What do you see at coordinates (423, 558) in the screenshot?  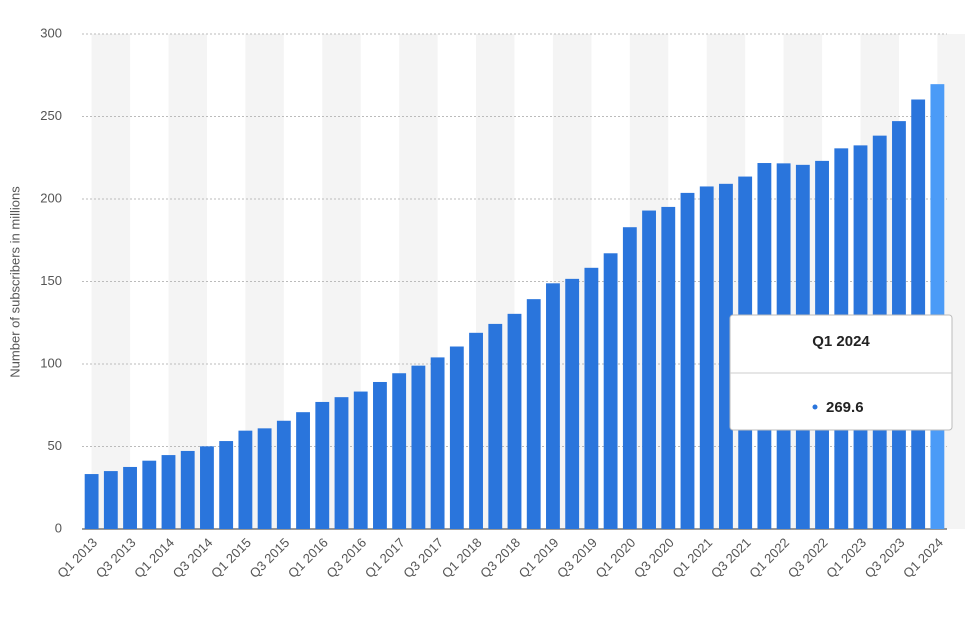 I see `x-tick-label: Q3 2017` at bounding box center [423, 558].